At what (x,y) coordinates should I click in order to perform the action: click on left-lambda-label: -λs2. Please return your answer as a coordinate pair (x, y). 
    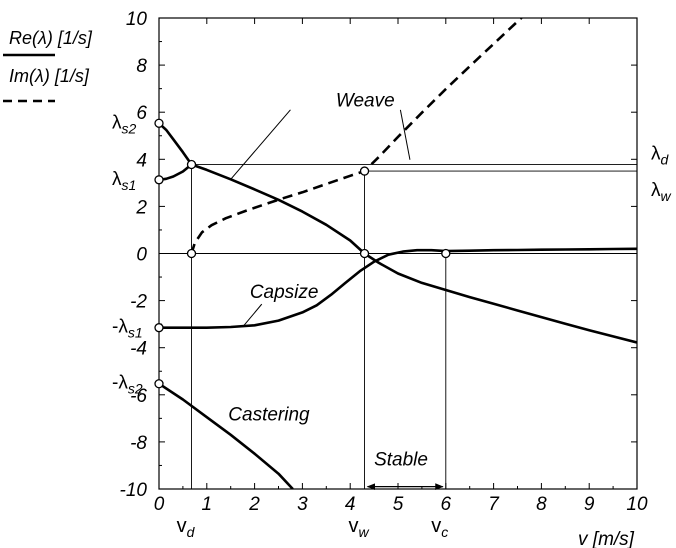
    Looking at the image, I should click on (127, 385).